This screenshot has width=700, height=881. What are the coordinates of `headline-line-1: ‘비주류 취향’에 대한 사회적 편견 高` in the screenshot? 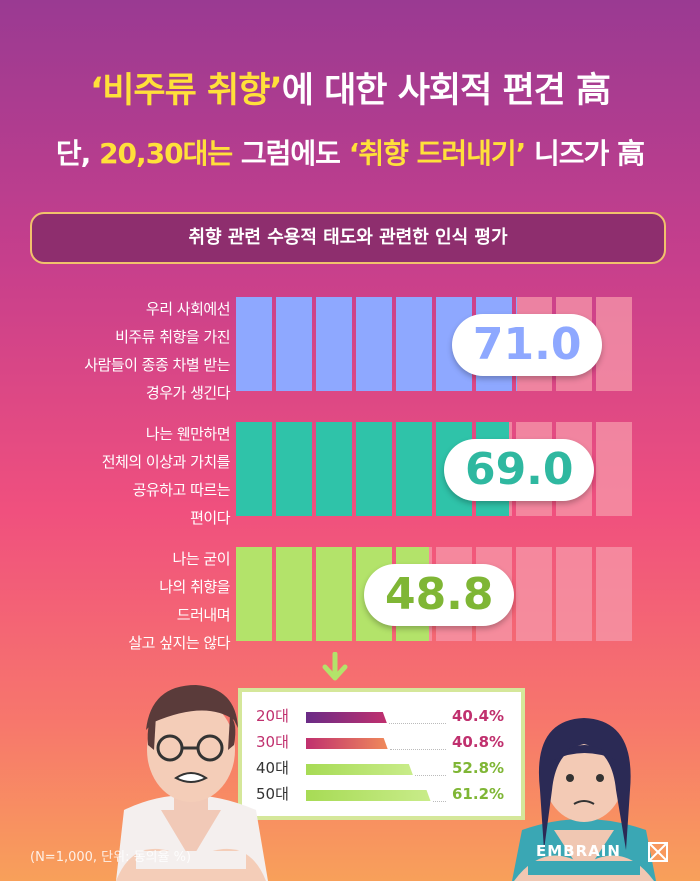 It's located at (350, 87).